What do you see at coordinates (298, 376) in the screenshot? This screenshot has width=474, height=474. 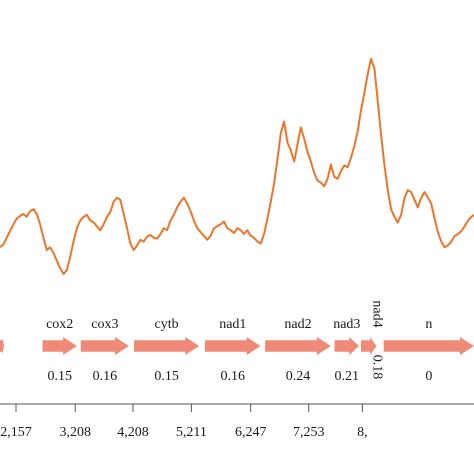 I see `gene-value-nad2: 0.24` at bounding box center [298, 376].